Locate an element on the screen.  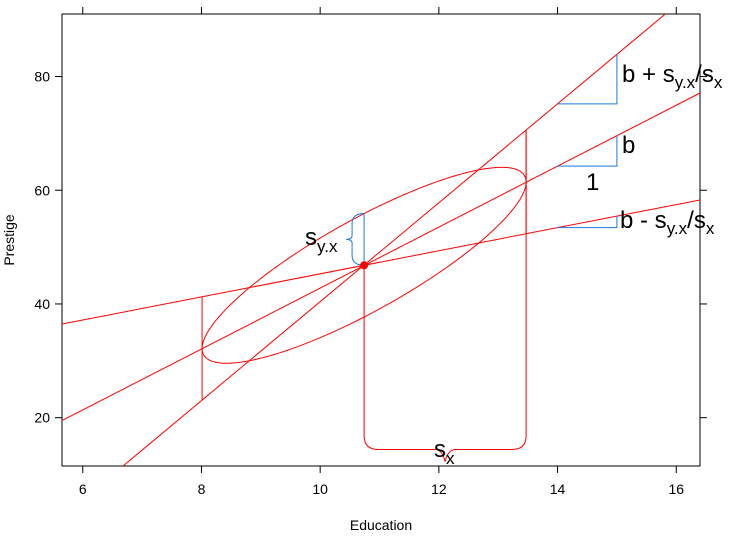
y-axis-title: Prestige is located at coordinates (9, 240).